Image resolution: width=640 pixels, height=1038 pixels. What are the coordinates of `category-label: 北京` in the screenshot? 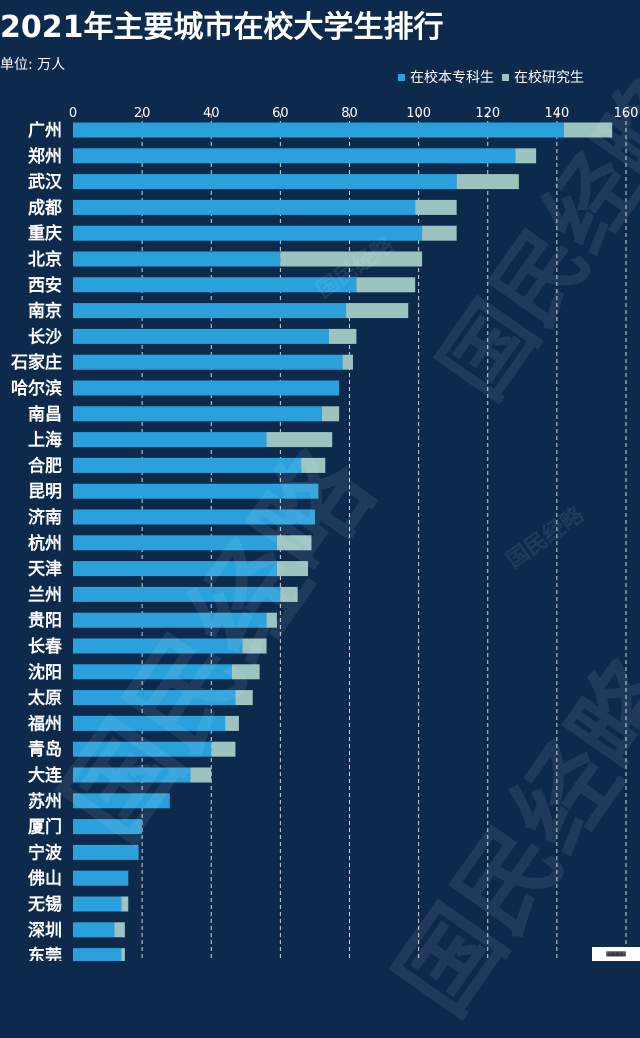 It's located at (45, 259).